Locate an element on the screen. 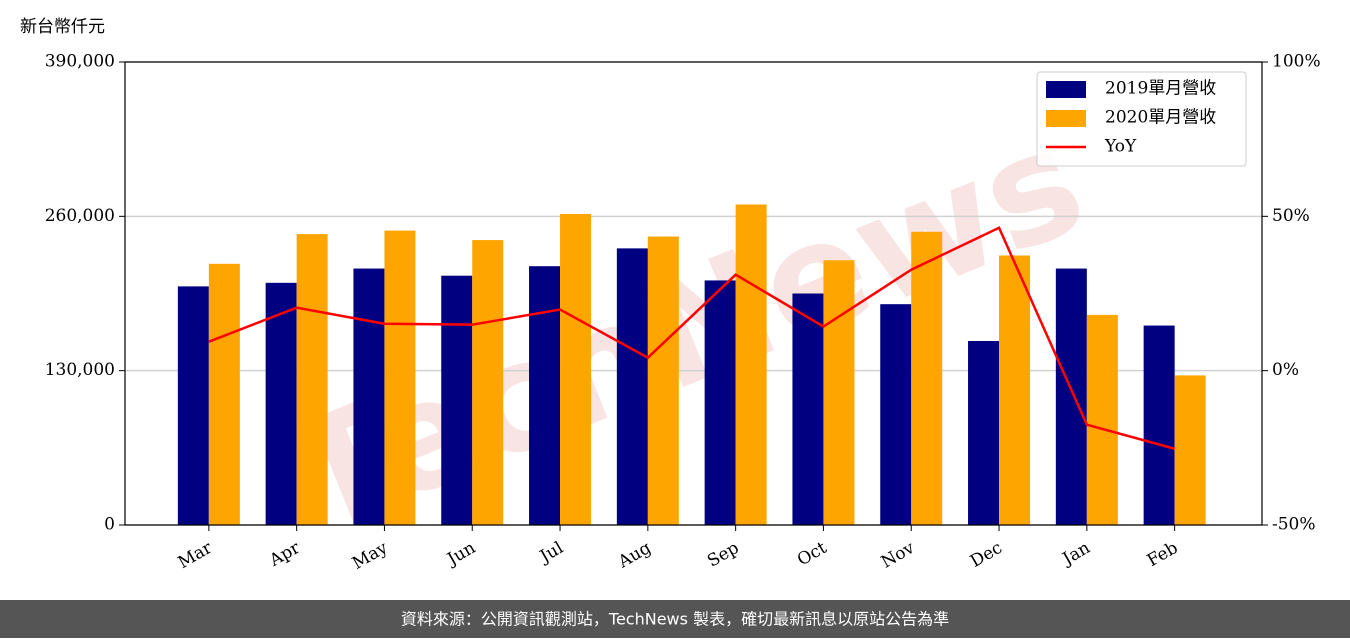 The image size is (1350, 642). legend-label: 2020單月營收 is located at coordinates (1160, 118).